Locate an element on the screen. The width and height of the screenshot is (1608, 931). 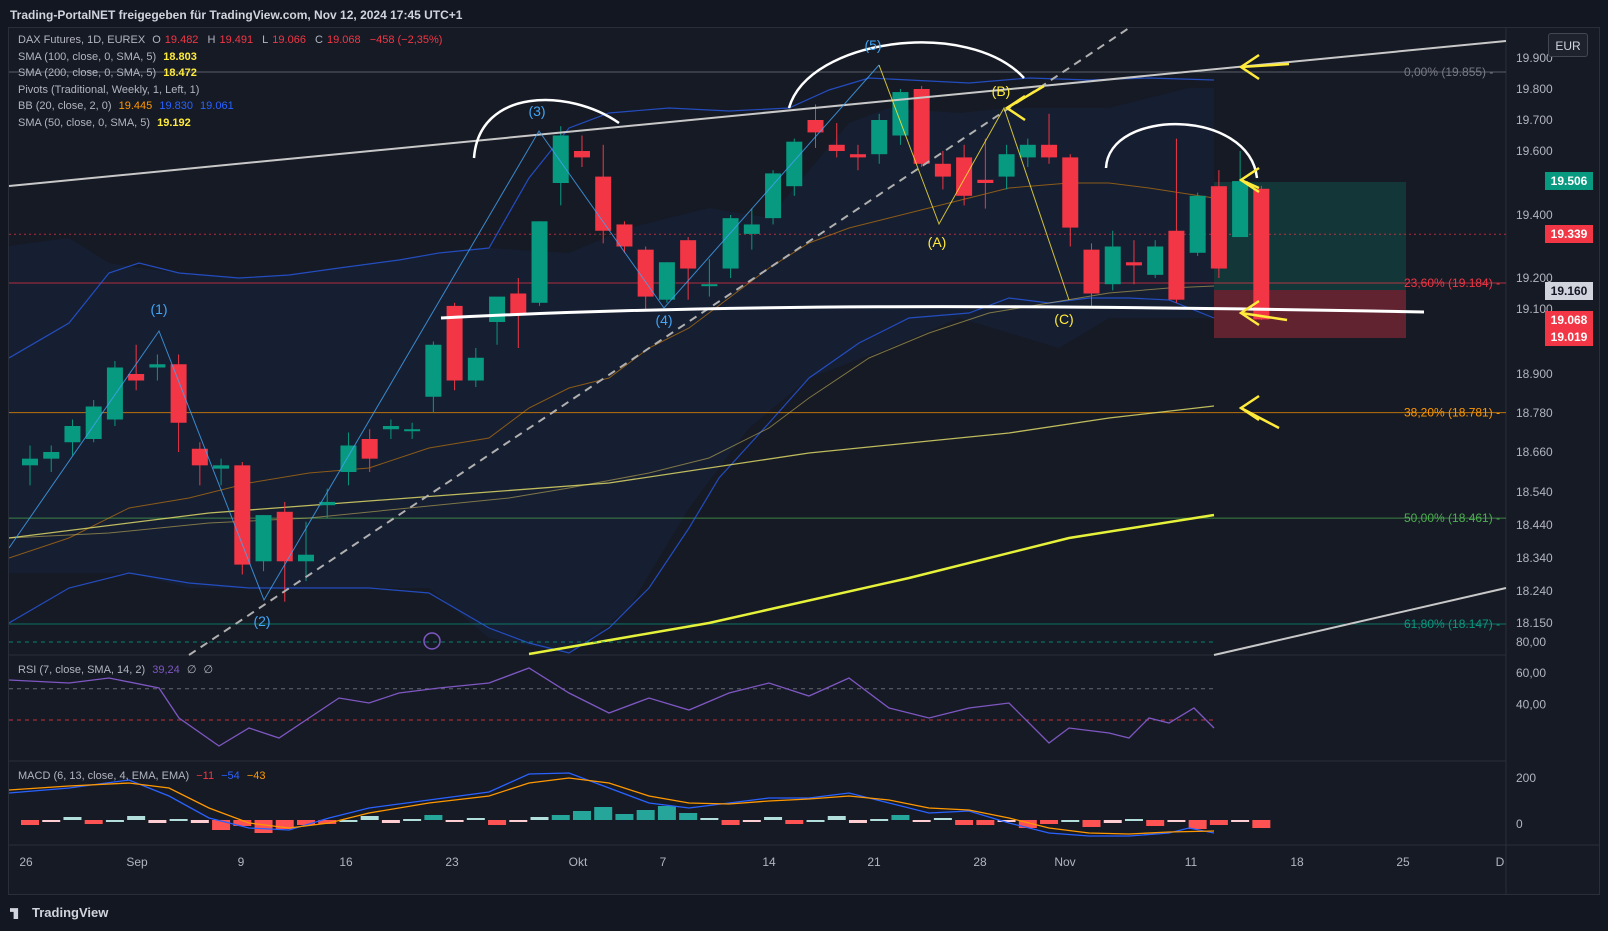
wave-label: (1) is located at coordinates (158, 309).